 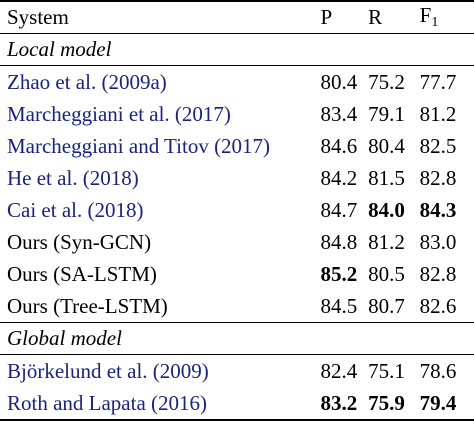 What do you see at coordinates (79, 241) in the screenshot?
I see `system-name-cell: Ours (Syn-GCN)` at bounding box center [79, 241].